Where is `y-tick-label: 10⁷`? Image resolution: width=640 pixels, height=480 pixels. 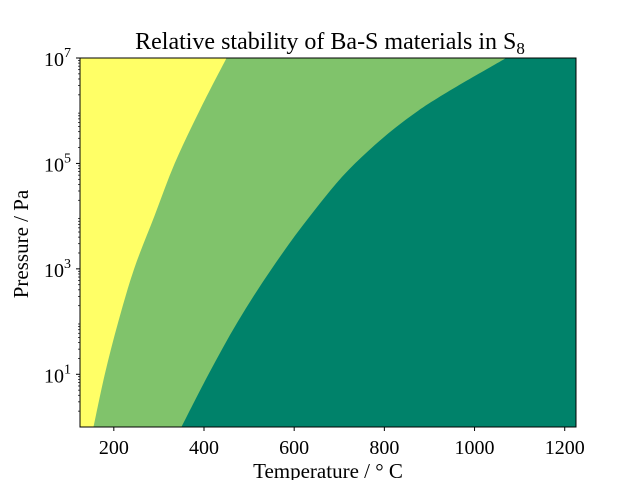 y-tick-label: 10⁷ is located at coordinates (57, 58).